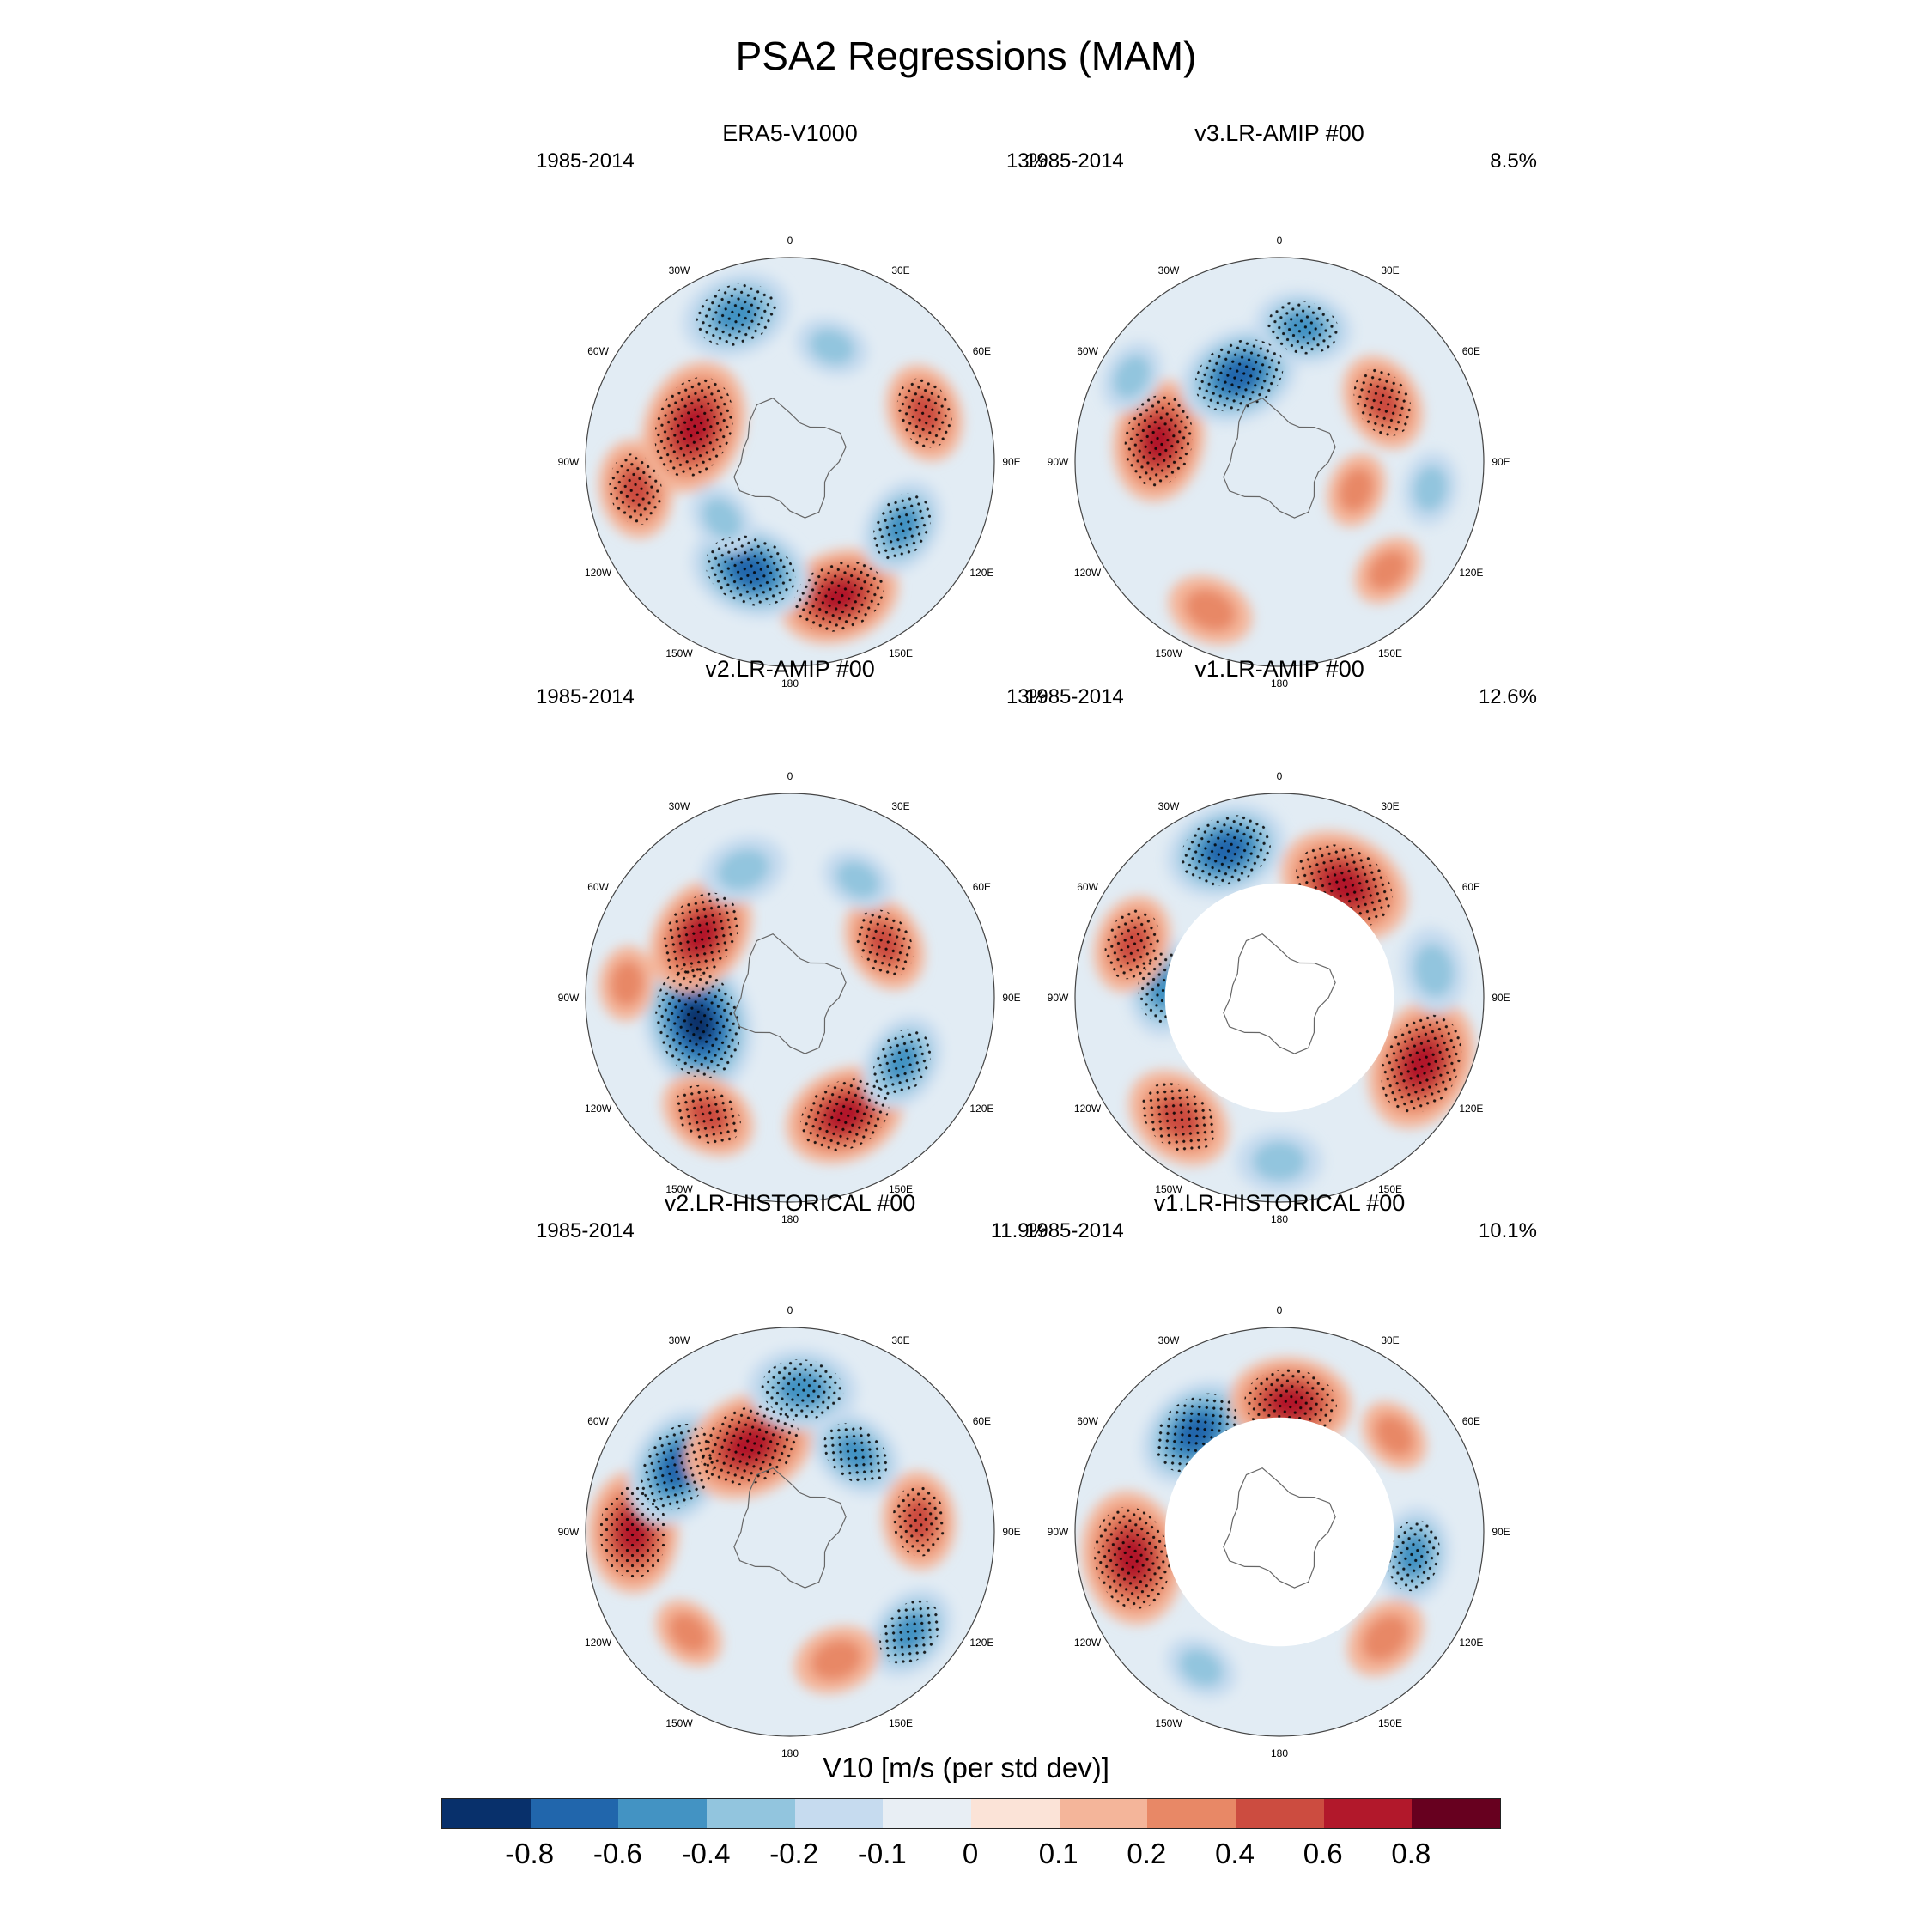 The height and width of the screenshot is (1932, 1932). What do you see at coordinates (1507, 696) in the screenshot?
I see `panel-variance: 12.6%` at bounding box center [1507, 696].